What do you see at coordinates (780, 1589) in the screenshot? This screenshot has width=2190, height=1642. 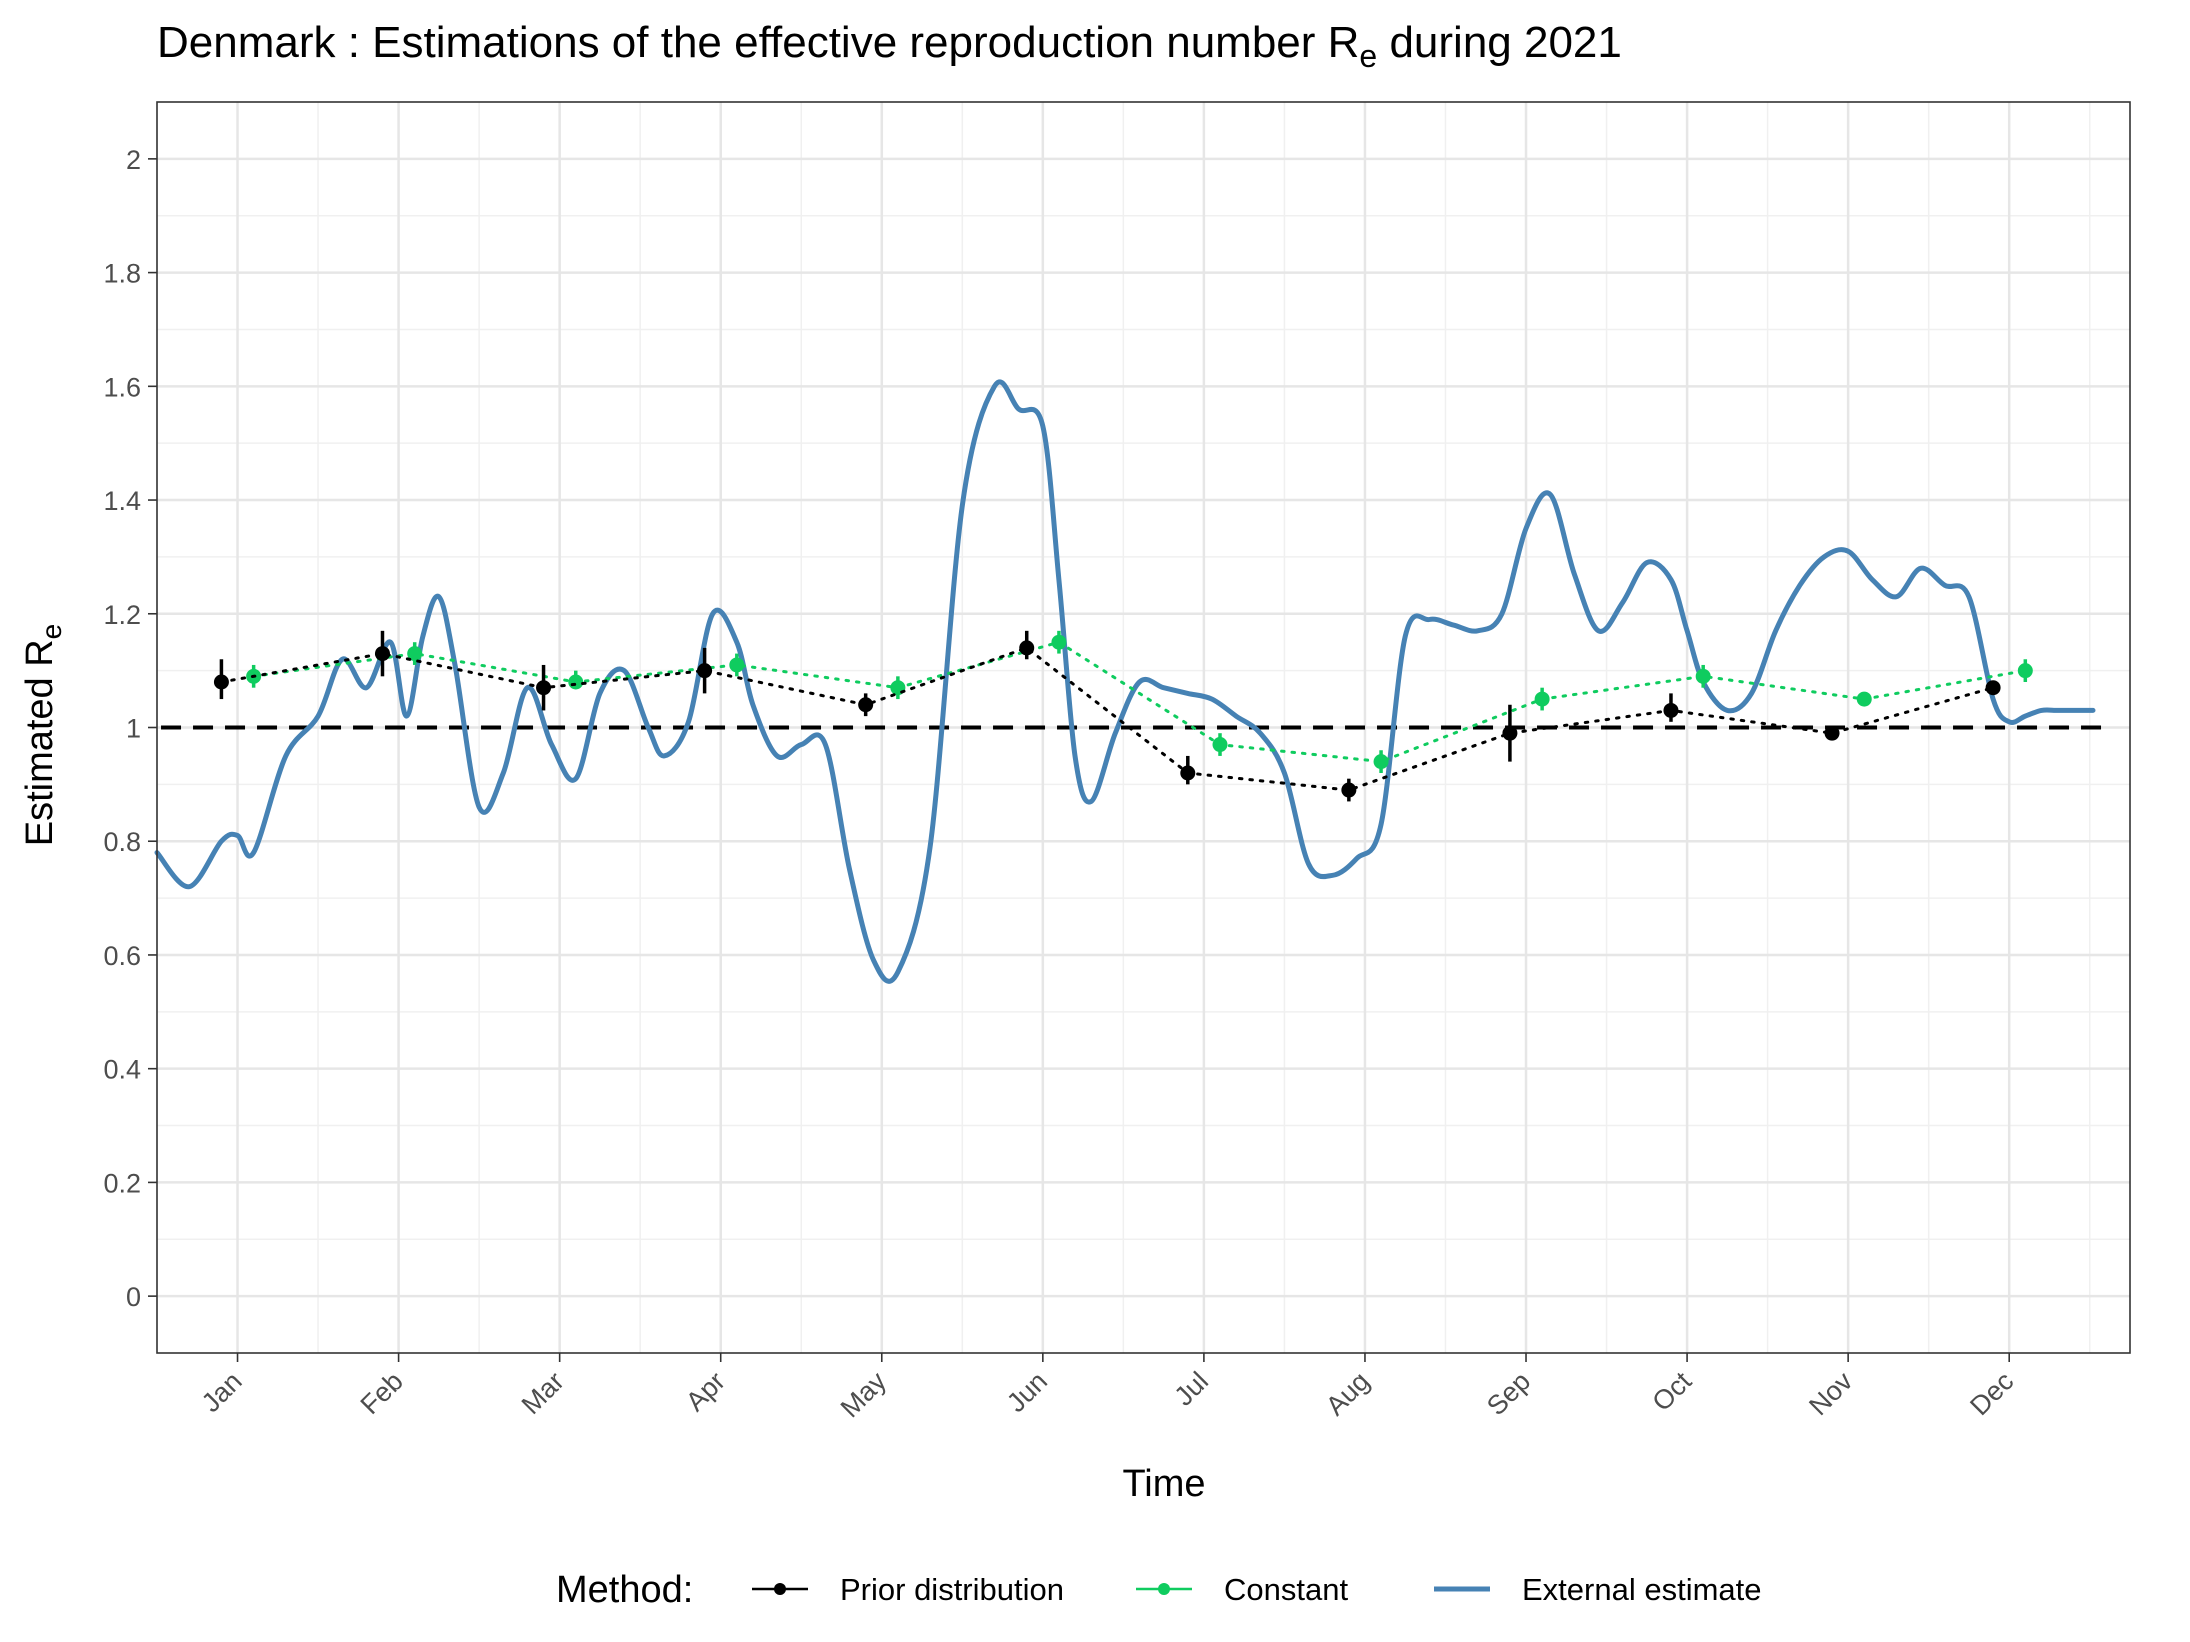 I see `legend-key-prior-point` at bounding box center [780, 1589].